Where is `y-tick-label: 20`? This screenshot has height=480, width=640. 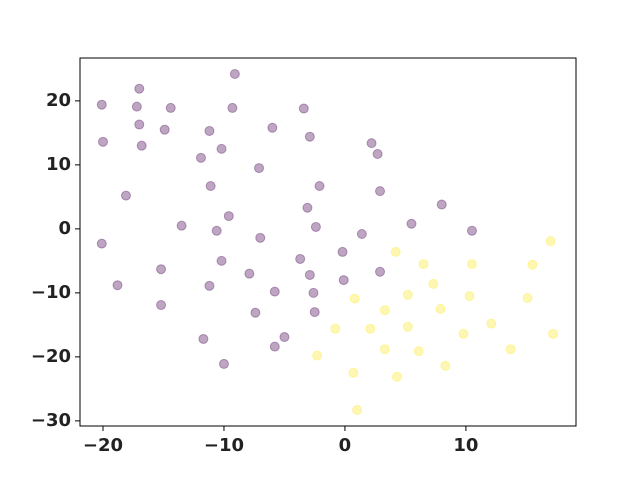 y-tick-label: 20 is located at coordinates (58, 100).